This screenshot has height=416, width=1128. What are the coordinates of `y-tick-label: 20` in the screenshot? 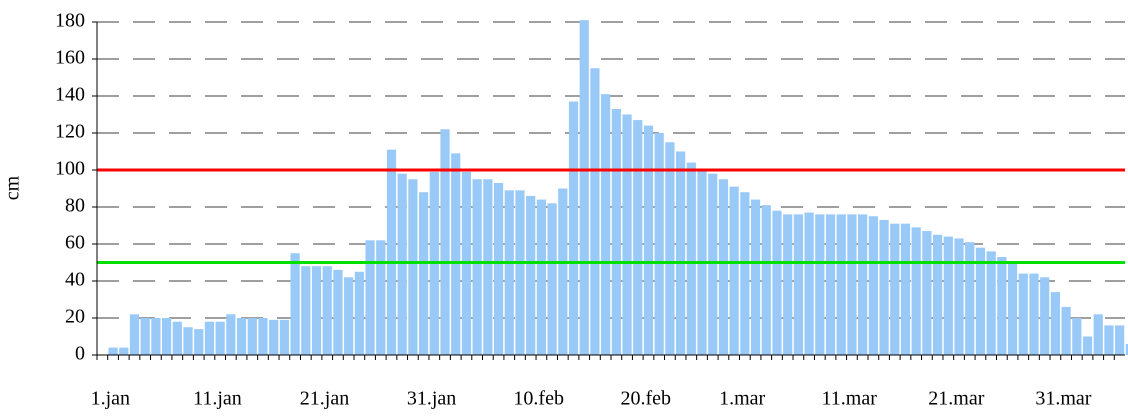 It's located at (75, 317).